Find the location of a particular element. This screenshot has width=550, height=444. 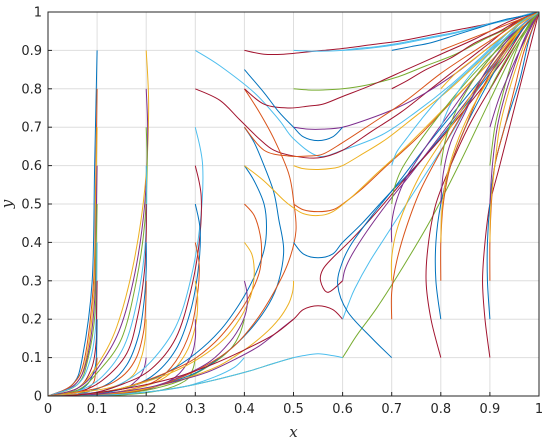

x-tick-label: 0.8 is located at coordinates (440, 409).